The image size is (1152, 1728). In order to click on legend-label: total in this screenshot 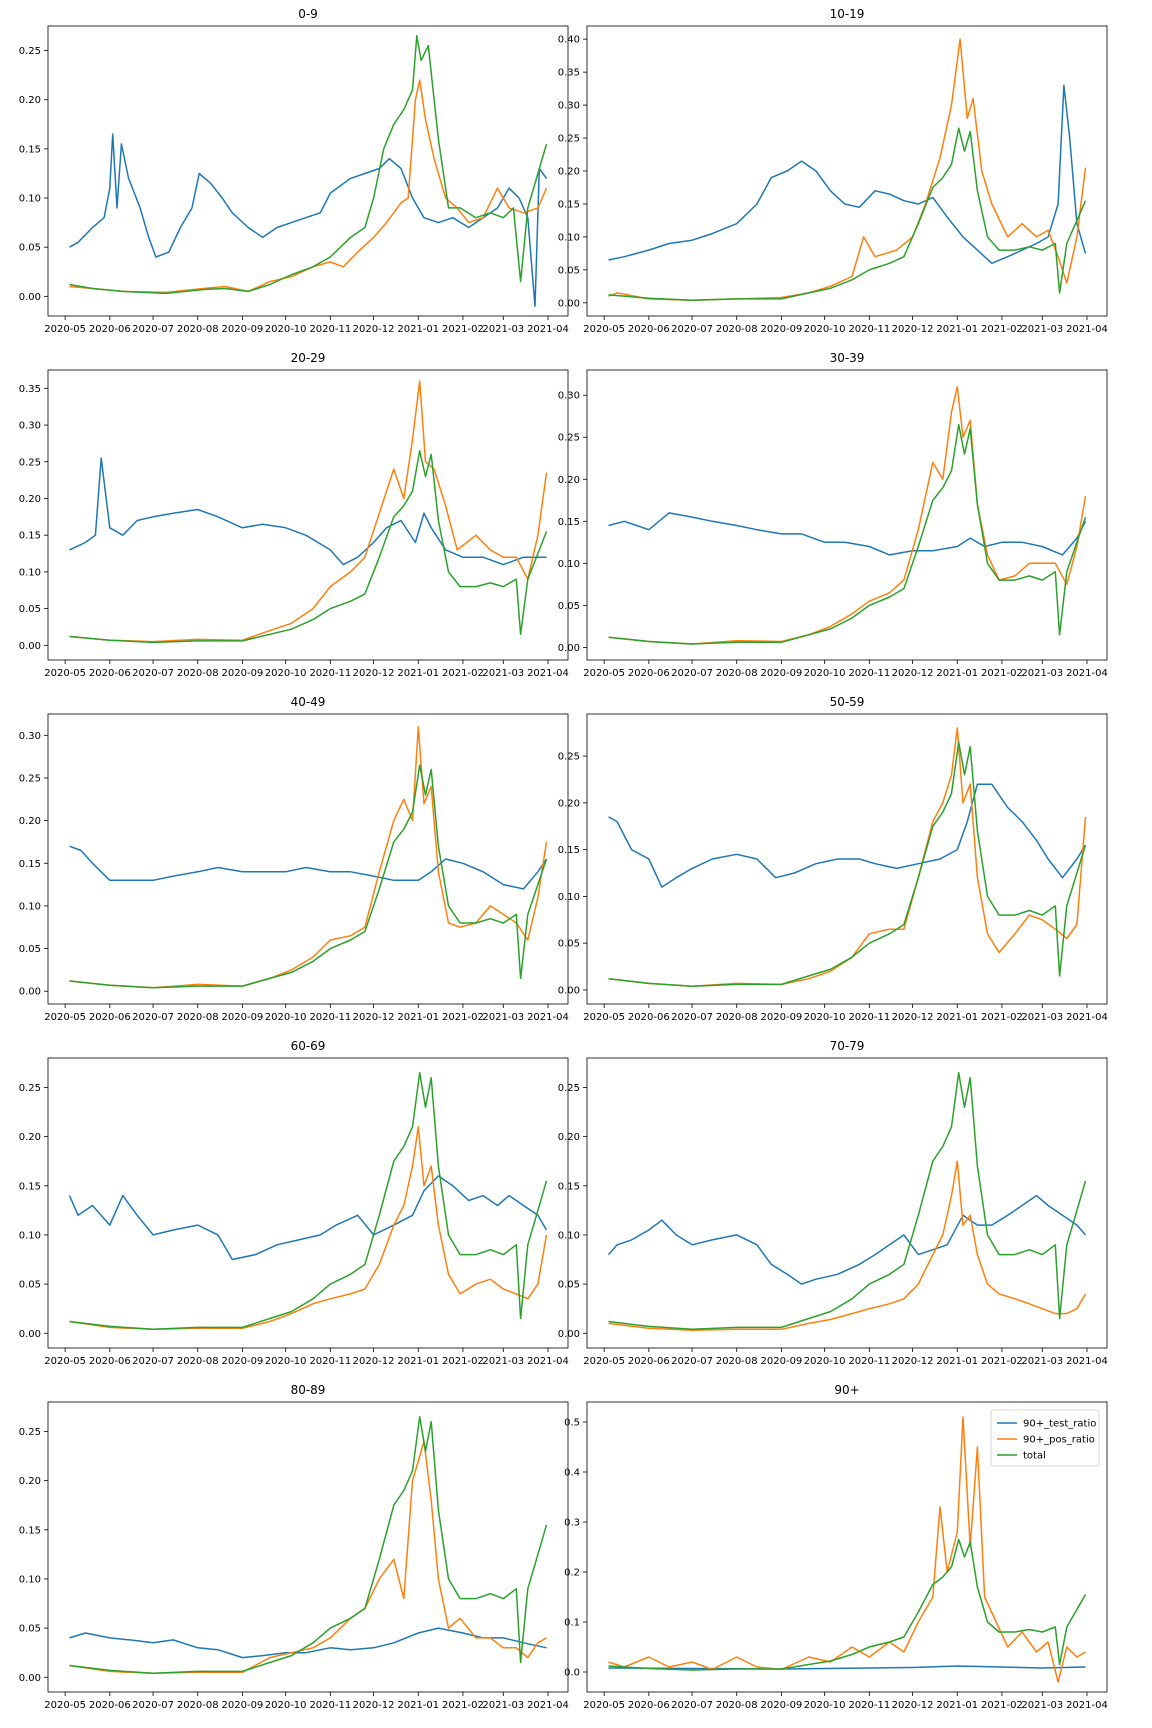, I will do `click(1034, 1456)`.